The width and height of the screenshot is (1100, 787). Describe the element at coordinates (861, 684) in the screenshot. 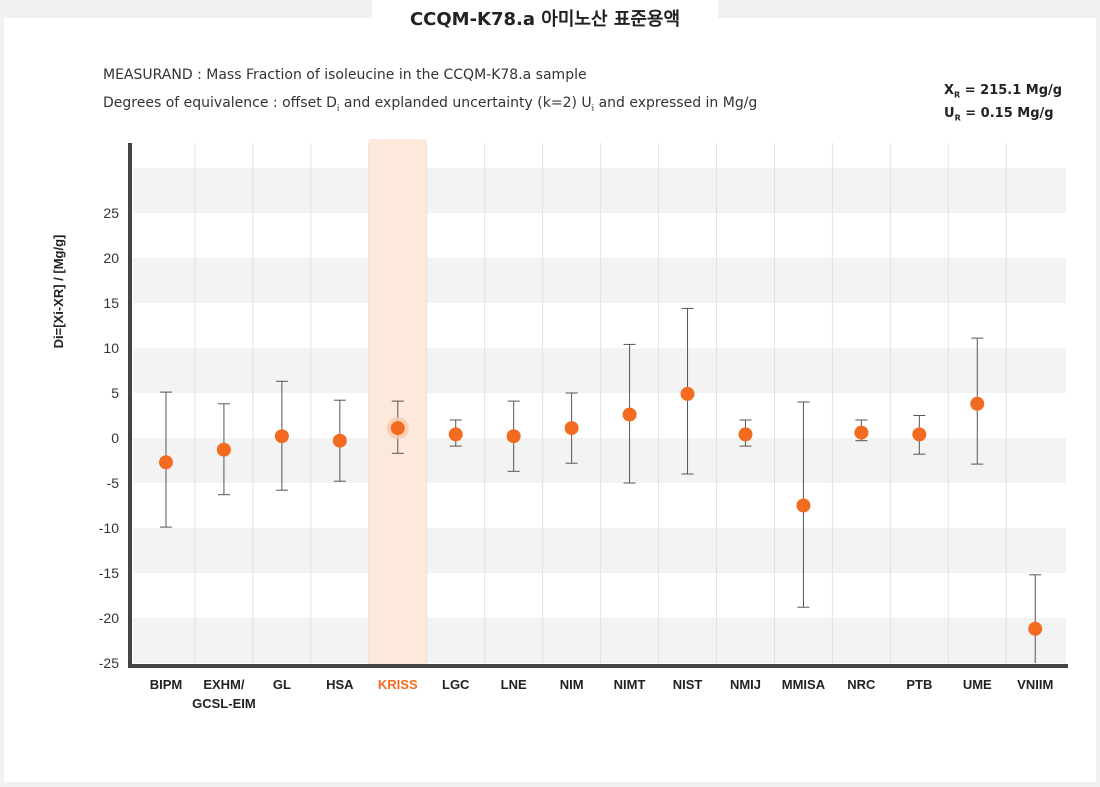

I see `x-tick-label: NRC` at that location.